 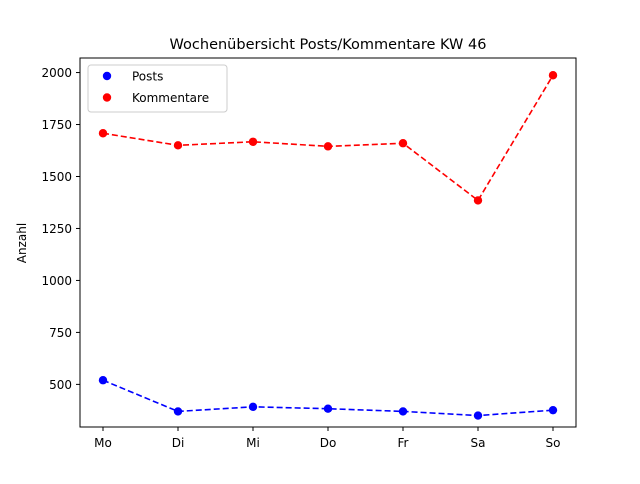 I want to click on x-tick-label: Mo, so click(x=103, y=443).